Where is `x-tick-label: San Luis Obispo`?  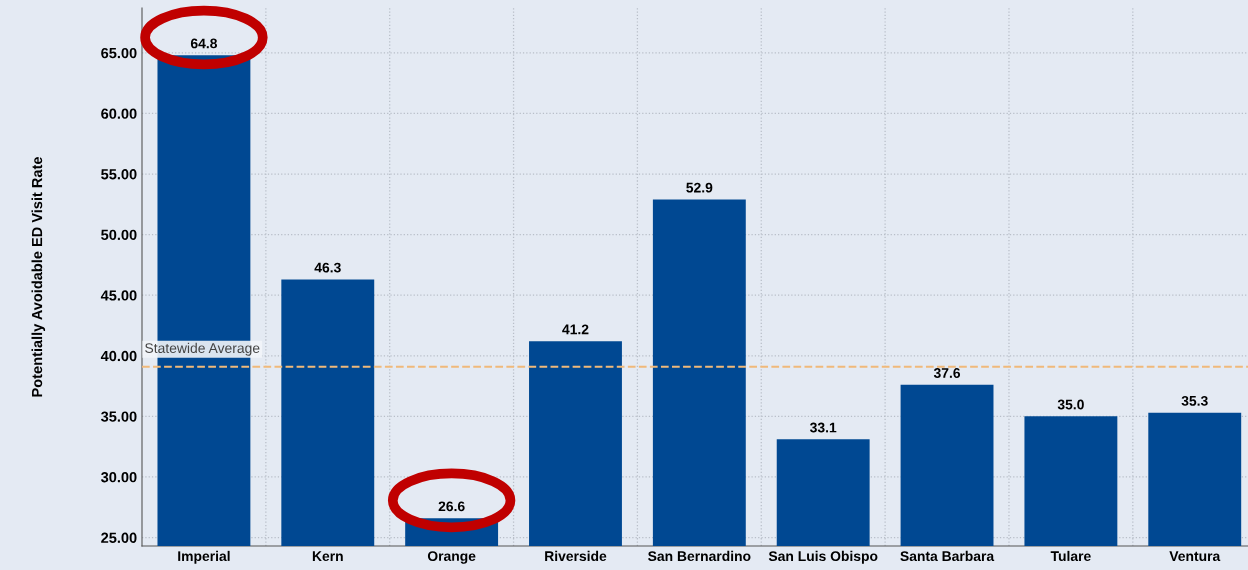
x-tick-label: San Luis Obispo is located at coordinates (823, 557).